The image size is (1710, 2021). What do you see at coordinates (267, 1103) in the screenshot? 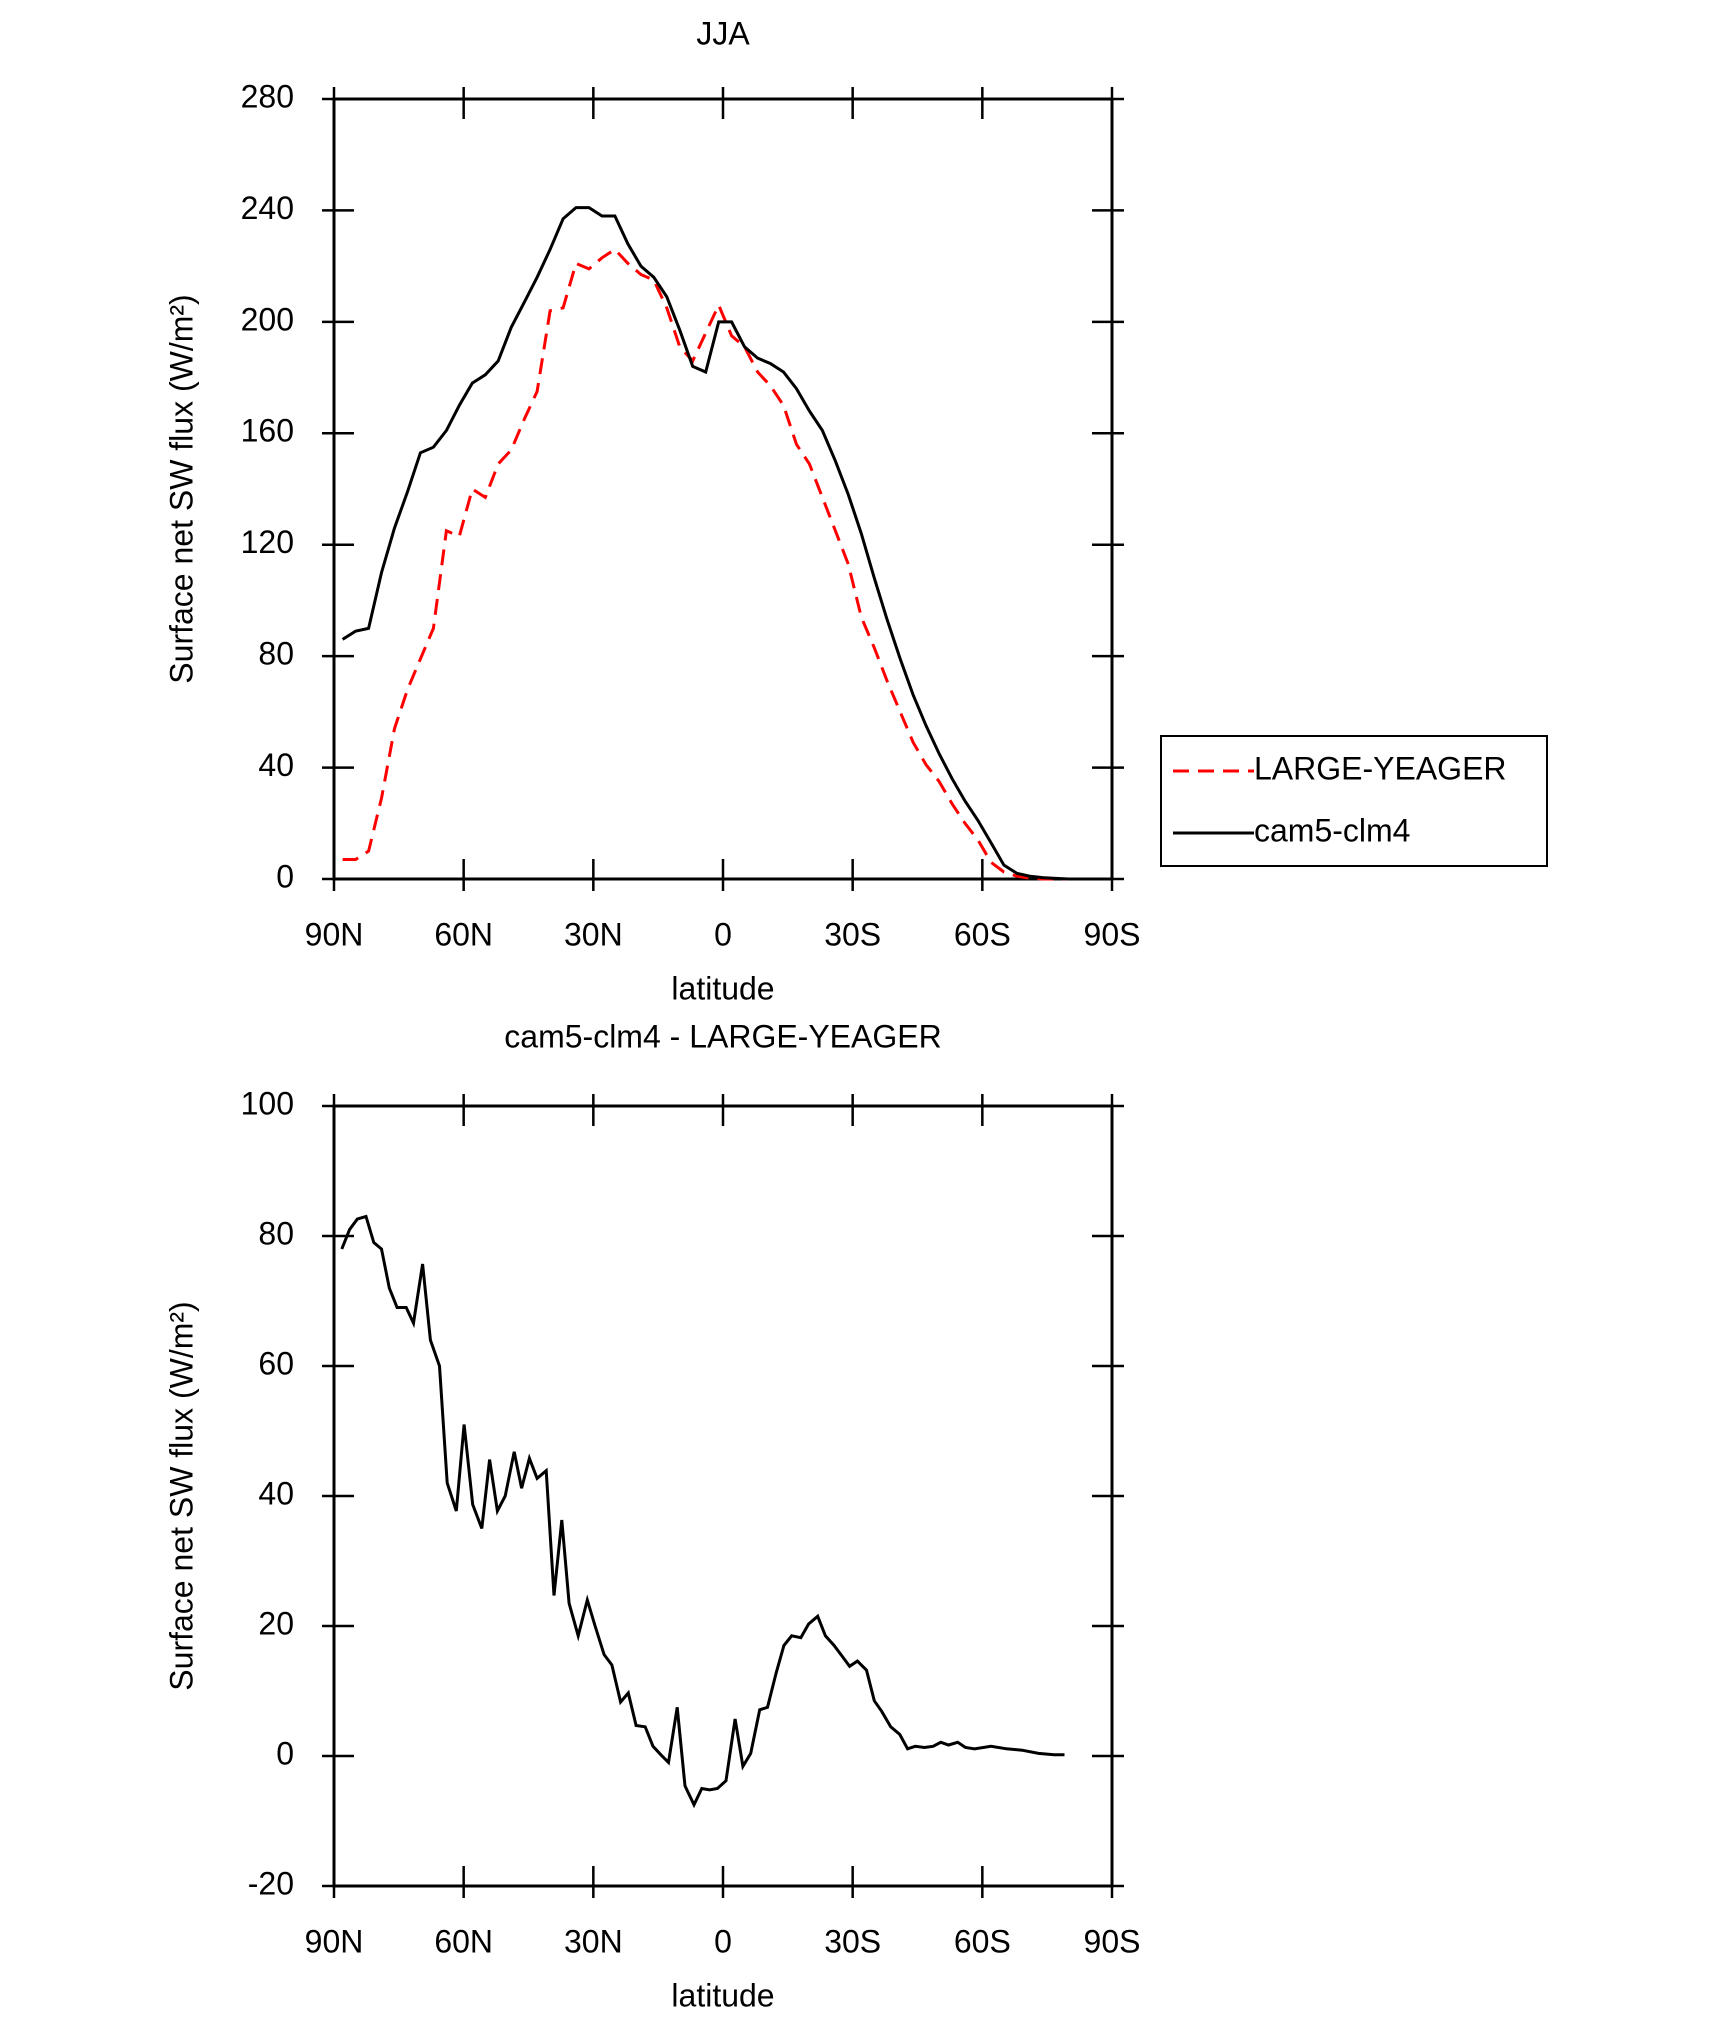
I see `y-tick-label: 100` at bounding box center [267, 1103].